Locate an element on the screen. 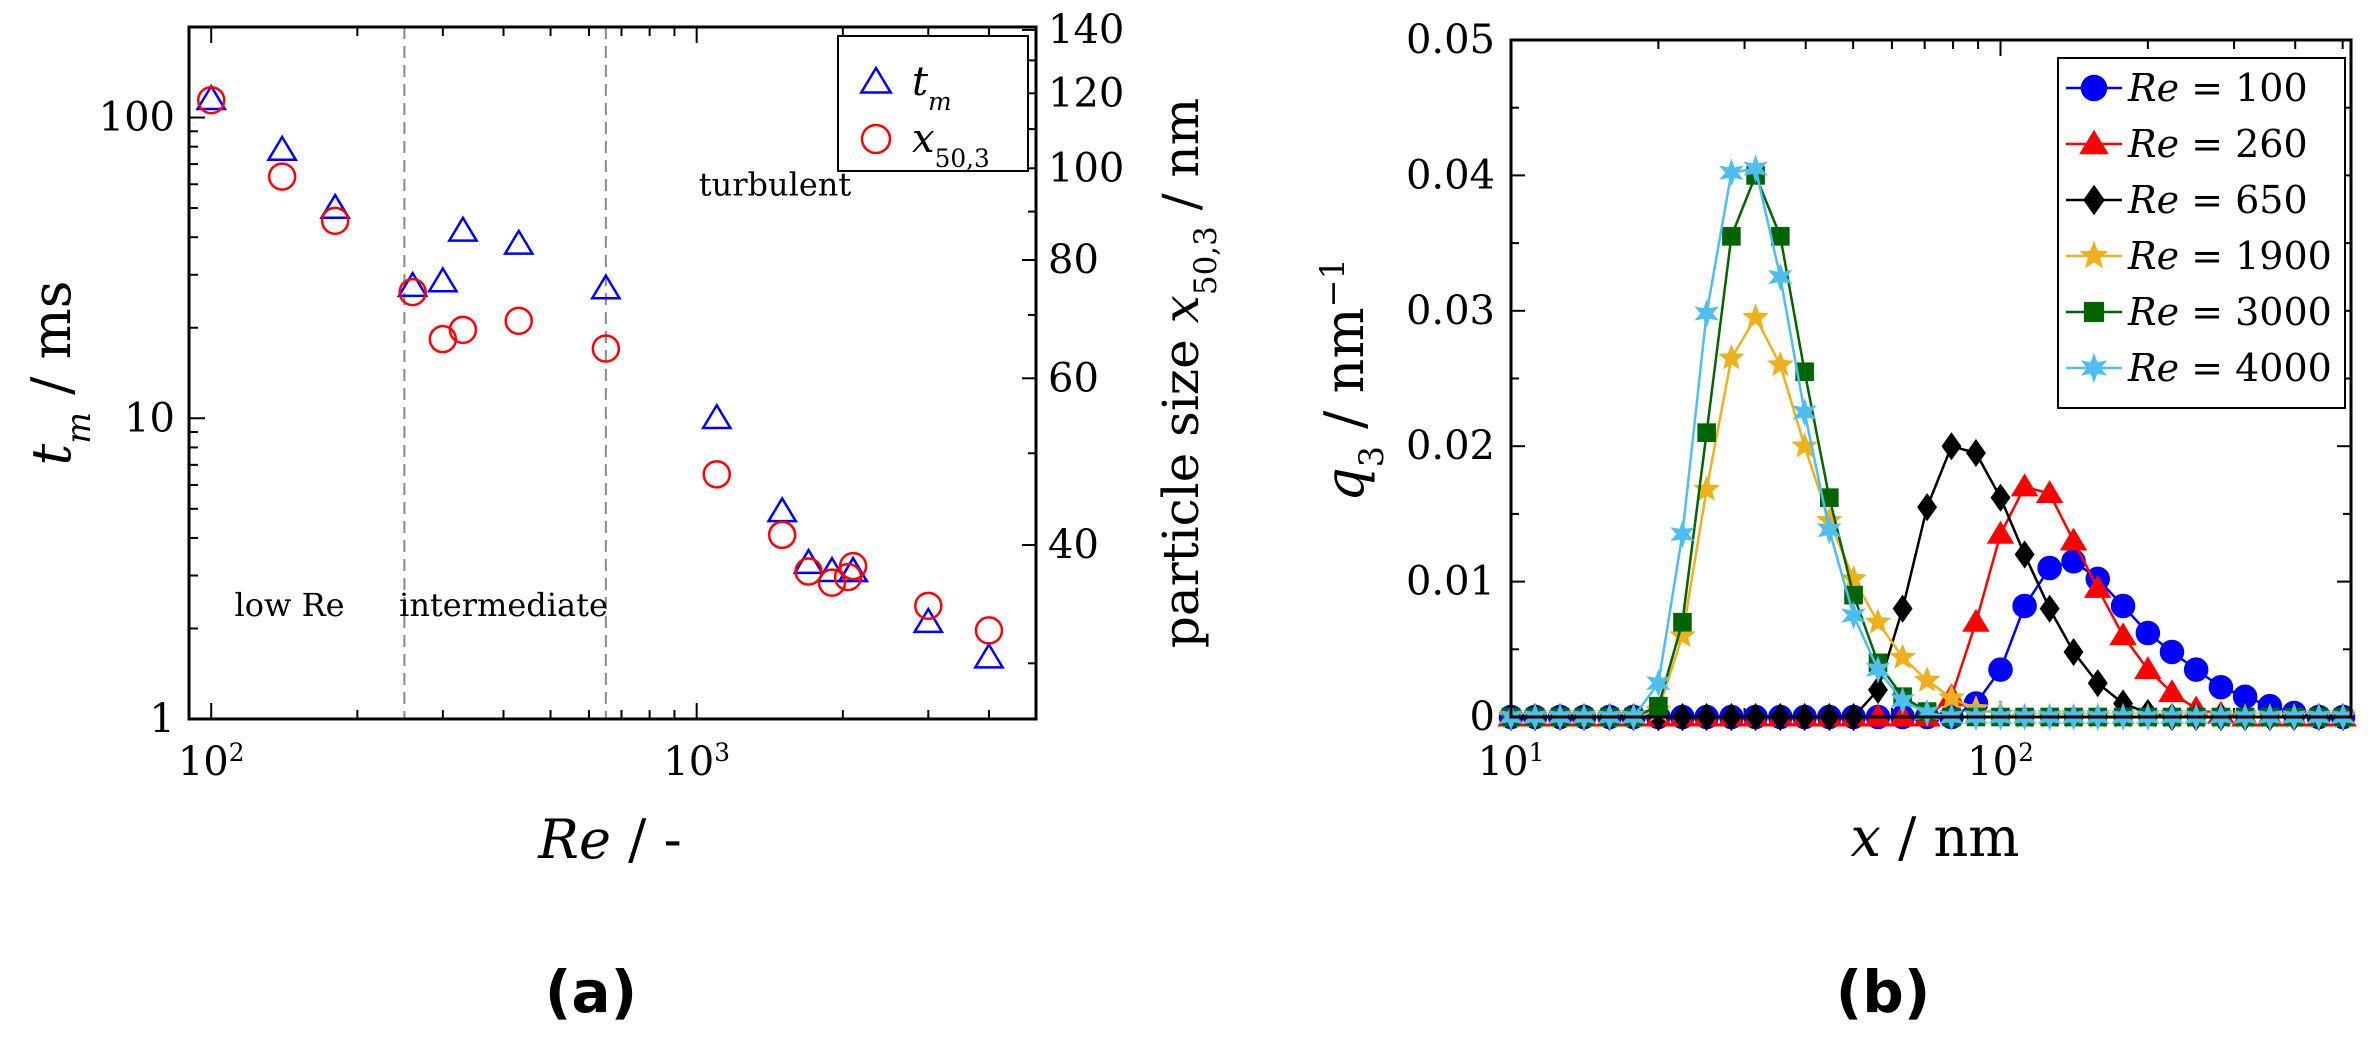  legend-label-1: tm is located at coordinates (932, 87).